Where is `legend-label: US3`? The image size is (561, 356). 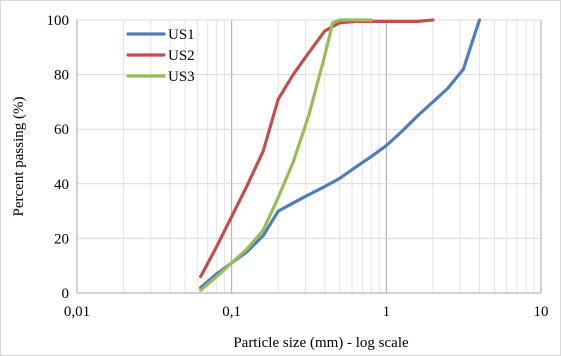
legend-label: US3 is located at coordinates (181, 77).